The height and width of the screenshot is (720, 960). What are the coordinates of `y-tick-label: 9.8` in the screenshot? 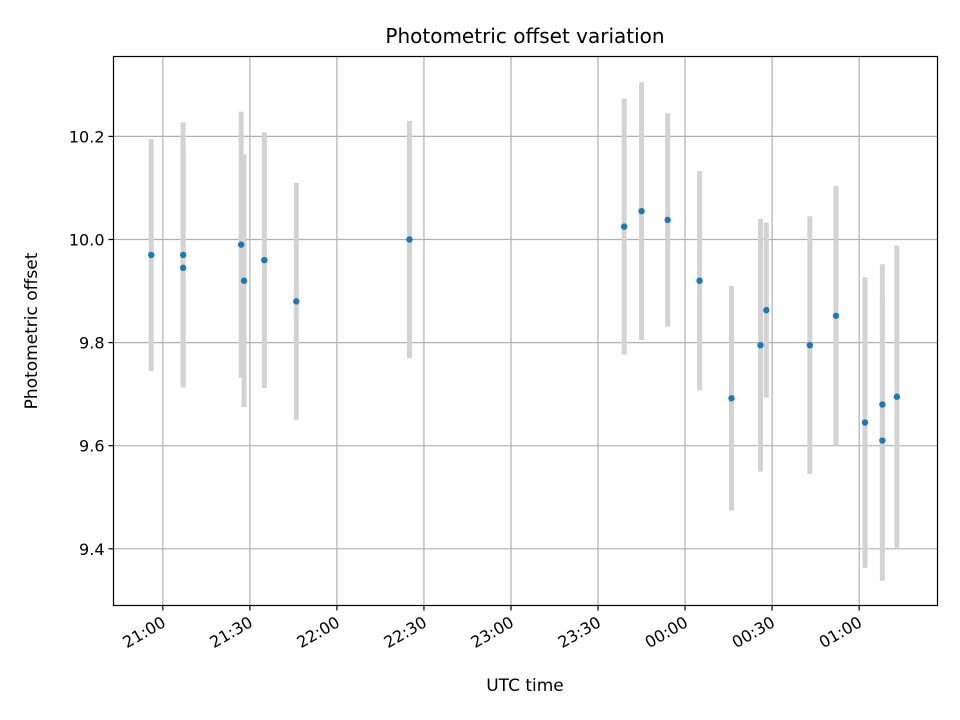 It's located at (91, 343).